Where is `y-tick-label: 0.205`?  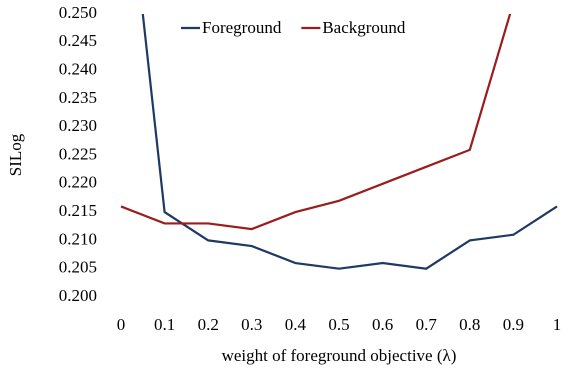
y-tick-label: 0.205 is located at coordinates (78, 267).